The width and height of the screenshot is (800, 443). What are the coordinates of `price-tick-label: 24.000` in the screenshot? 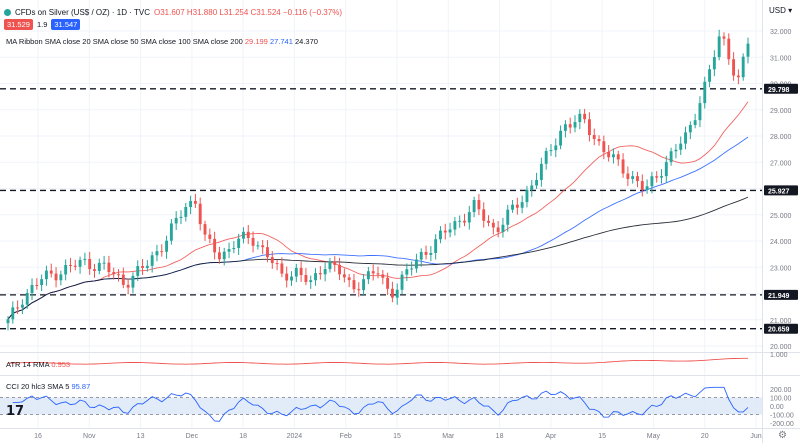 It's located at (781, 242).